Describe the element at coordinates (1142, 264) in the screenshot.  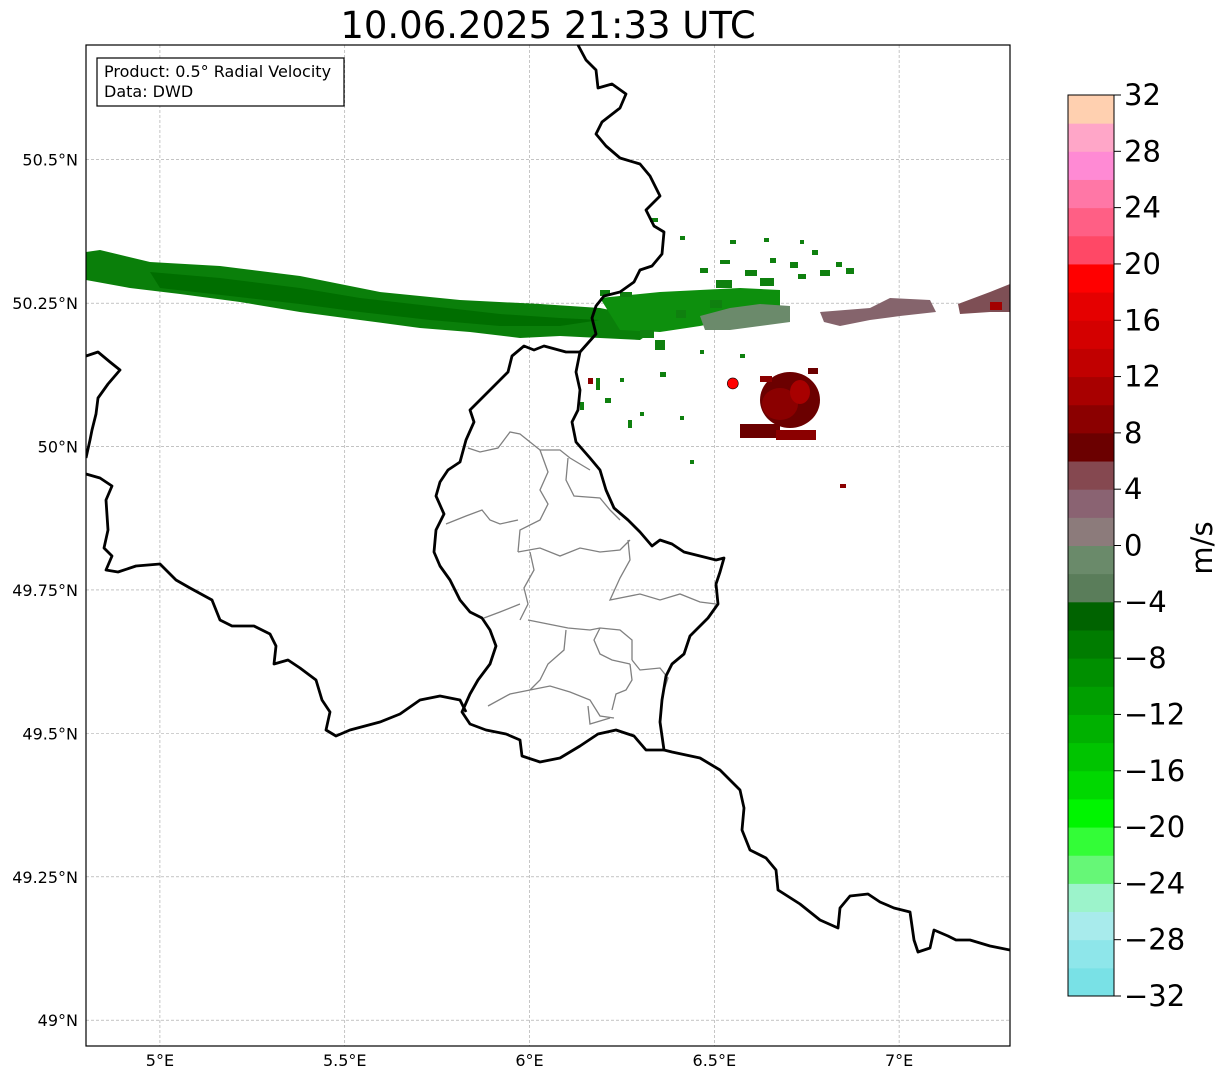
I see `colorbar-tick-label: 20` at that location.